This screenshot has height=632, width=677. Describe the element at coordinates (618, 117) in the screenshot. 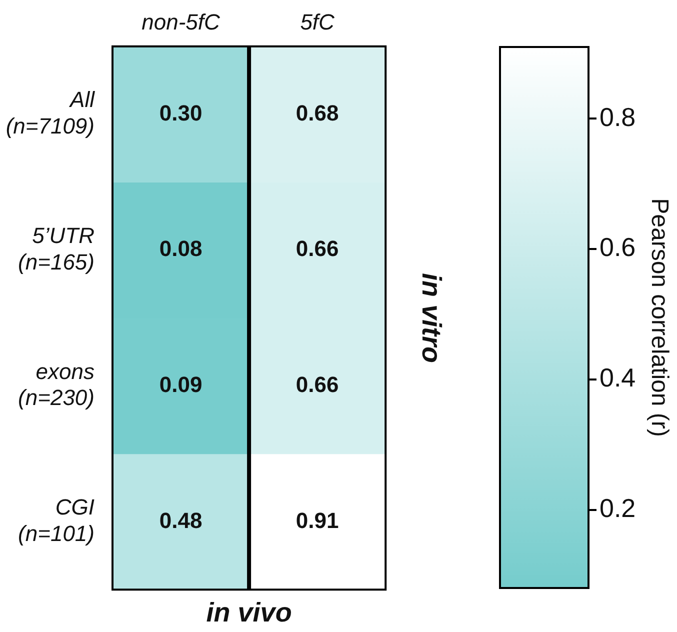

I see `color-bar-label: 0.8` at that location.